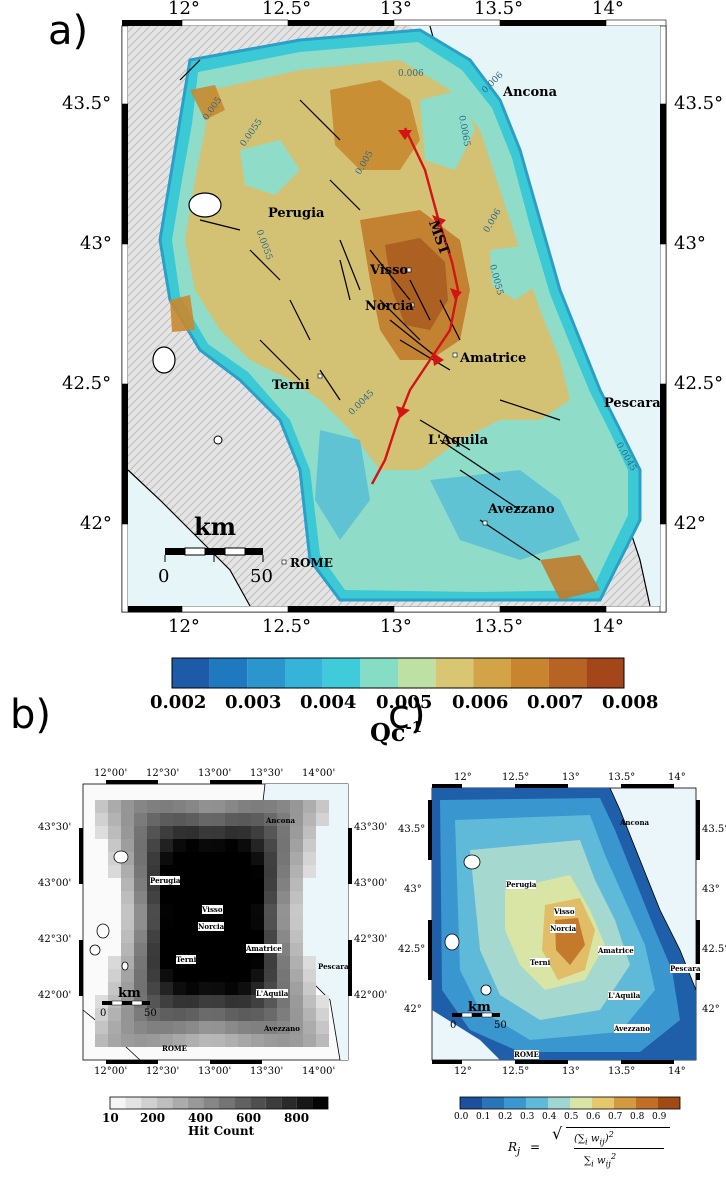  What do you see at coordinates (267, 773) in the screenshot?
I see `panel-b-lon-top-3: 13°30'` at bounding box center [267, 773].